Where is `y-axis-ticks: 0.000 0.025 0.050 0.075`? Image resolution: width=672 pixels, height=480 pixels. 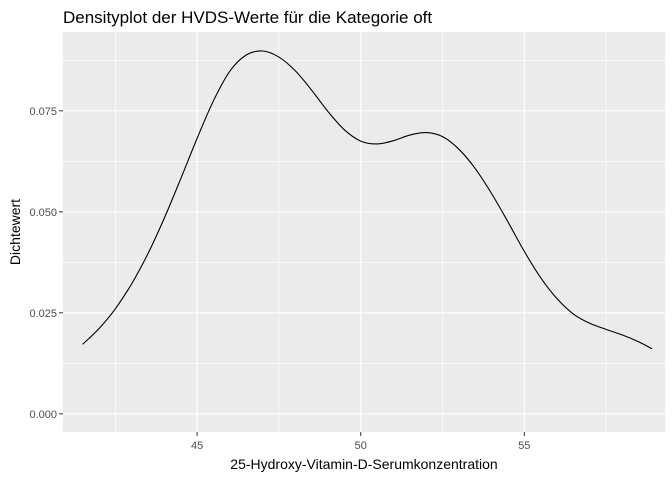 y-axis-ticks: 0.000 0.025 0.050 0.075 is located at coordinates (46, 263).